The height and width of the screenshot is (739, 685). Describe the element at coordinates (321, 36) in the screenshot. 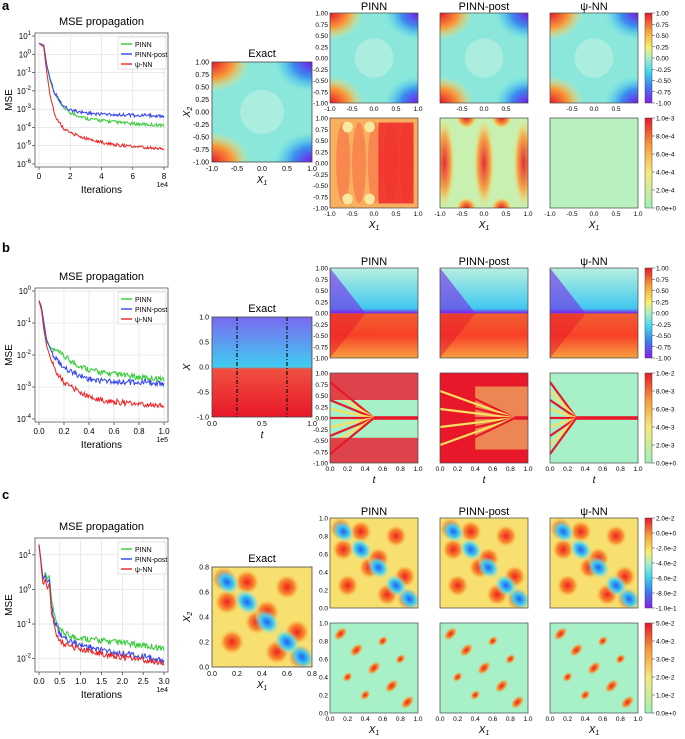

I see `grid-ytick-label: 0.50` at that location.